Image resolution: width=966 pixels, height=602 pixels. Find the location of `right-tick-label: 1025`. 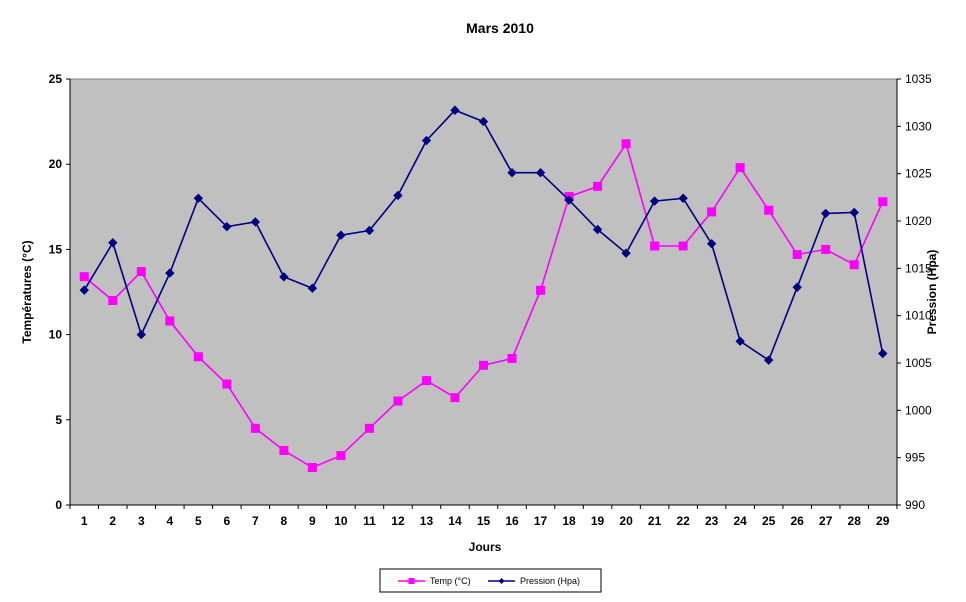

right-tick-label: 1025 is located at coordinates (918, 174).